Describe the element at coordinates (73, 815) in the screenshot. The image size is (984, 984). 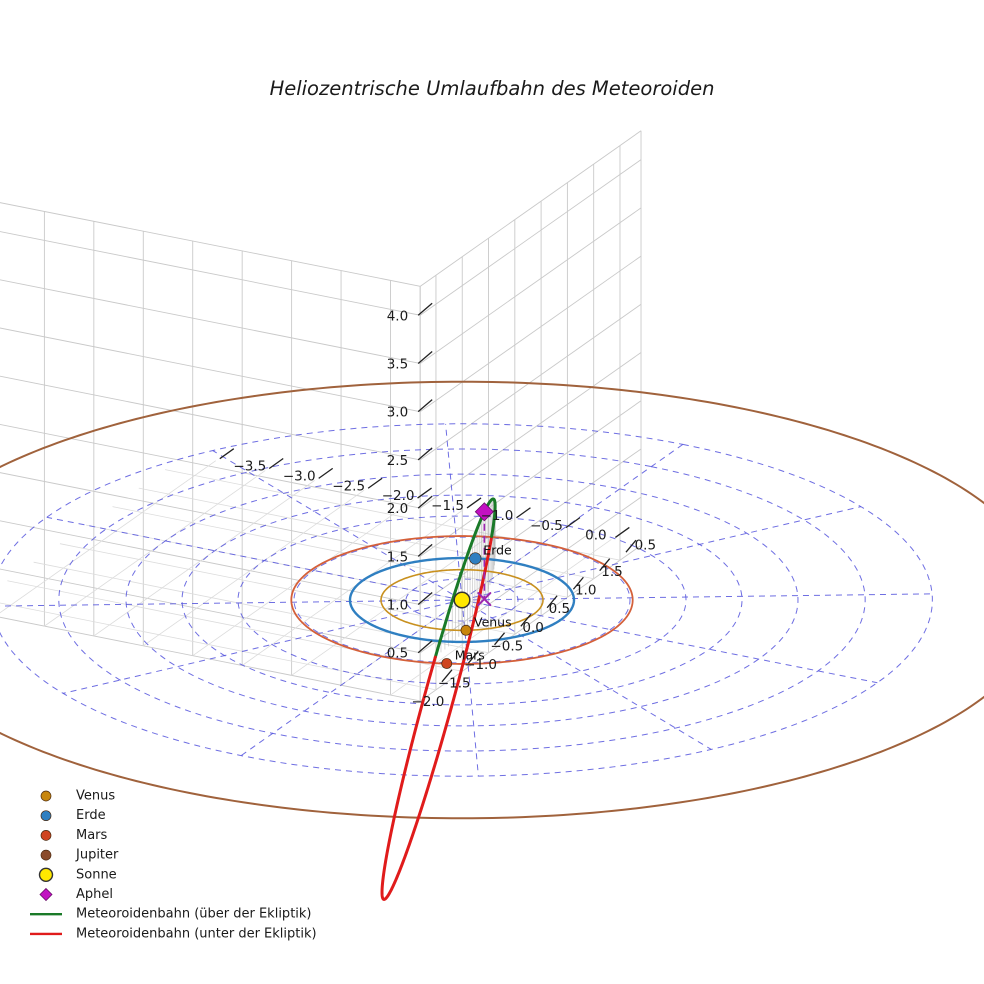
I see `legend-item: Erde` at that location.